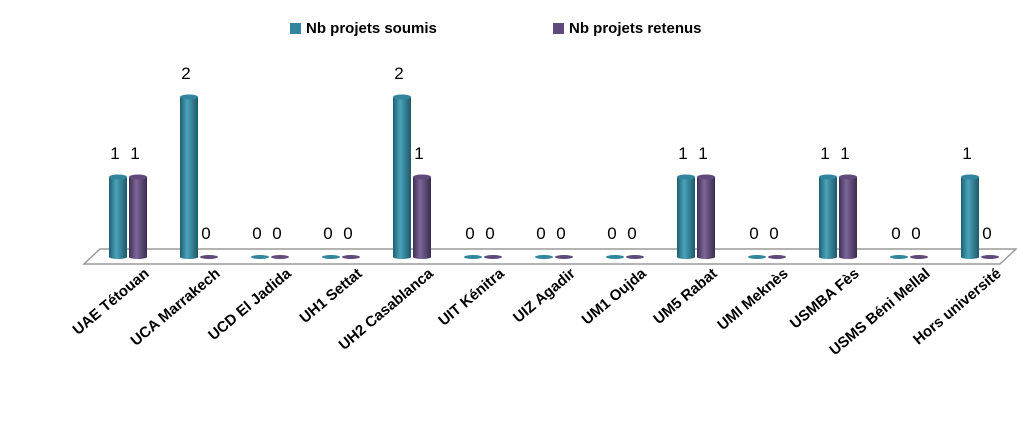 The width and height of the screenshot is (1017, 429). I want to click on legend-label: Nb projets soumis, so click(371, 28).